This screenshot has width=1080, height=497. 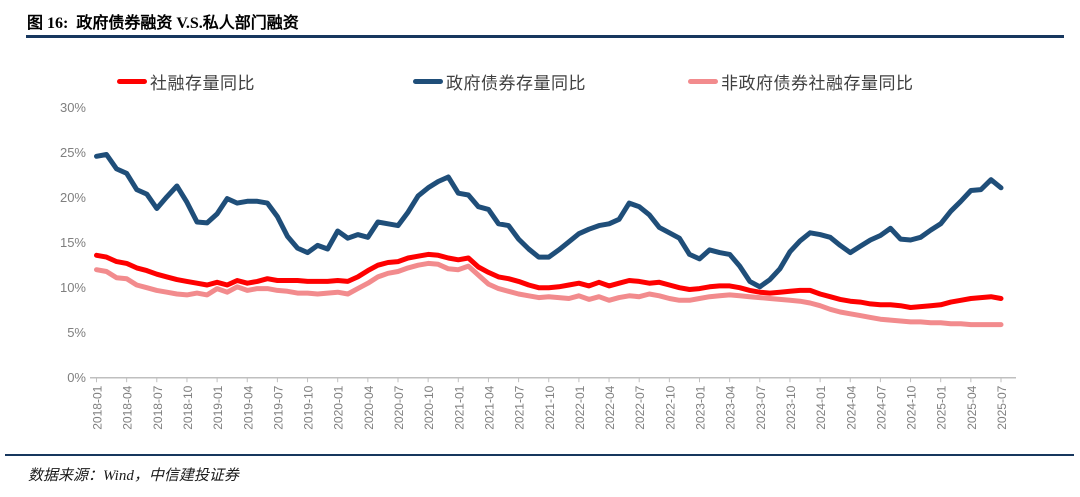 What do you see at coordinates (1002, 407) in the screenshot?
I see `x-tick-label: 2025-07` at bounding box center [1002, 407].